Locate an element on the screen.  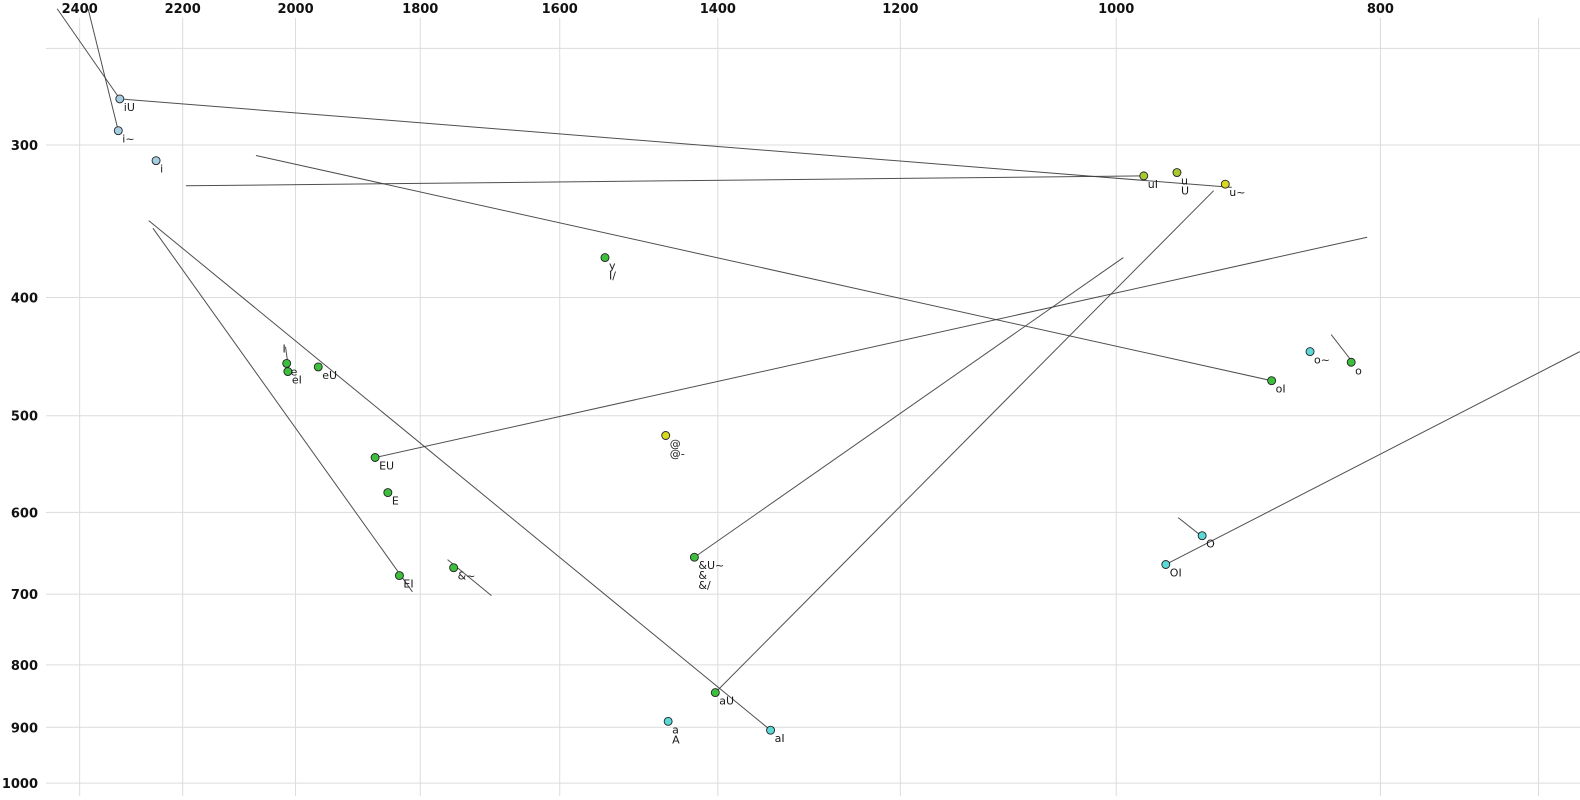
y-tick-label: 400 is located at coordinates (24, 298).